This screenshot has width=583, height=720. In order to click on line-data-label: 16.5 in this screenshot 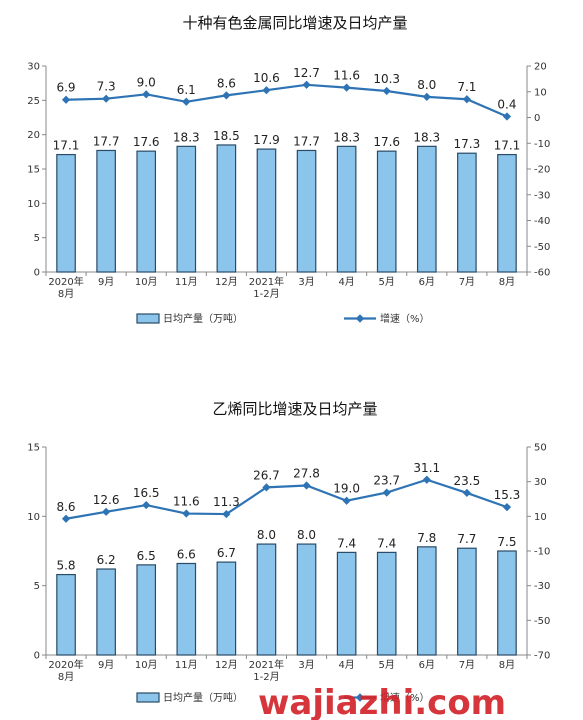, I will do `click(146, 493)`.